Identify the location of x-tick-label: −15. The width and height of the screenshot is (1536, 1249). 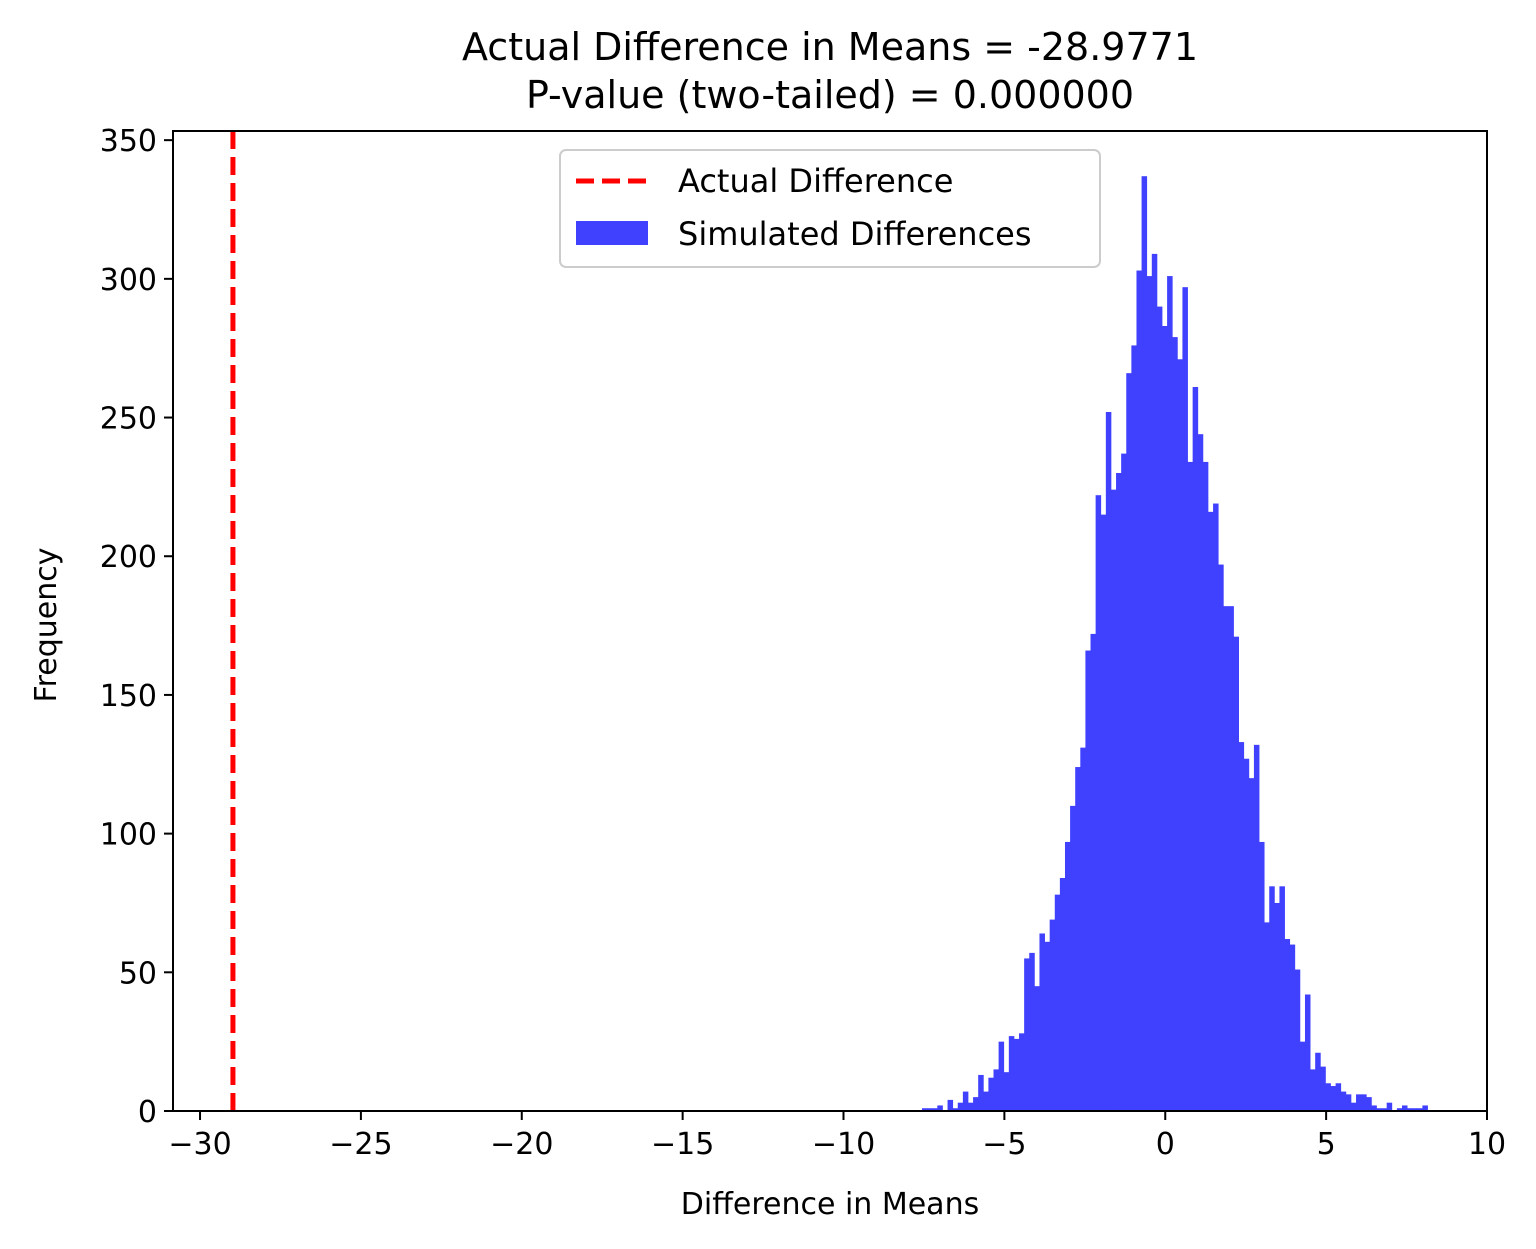
(682, 1144).